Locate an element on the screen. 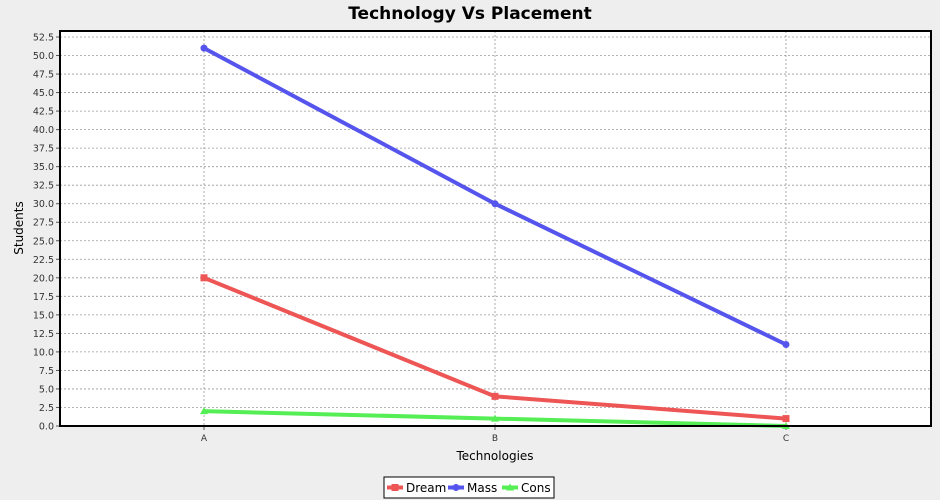 The height and width of the screenshot is (500, 940). legend-label: Cons is located at coordinates (536, 488).